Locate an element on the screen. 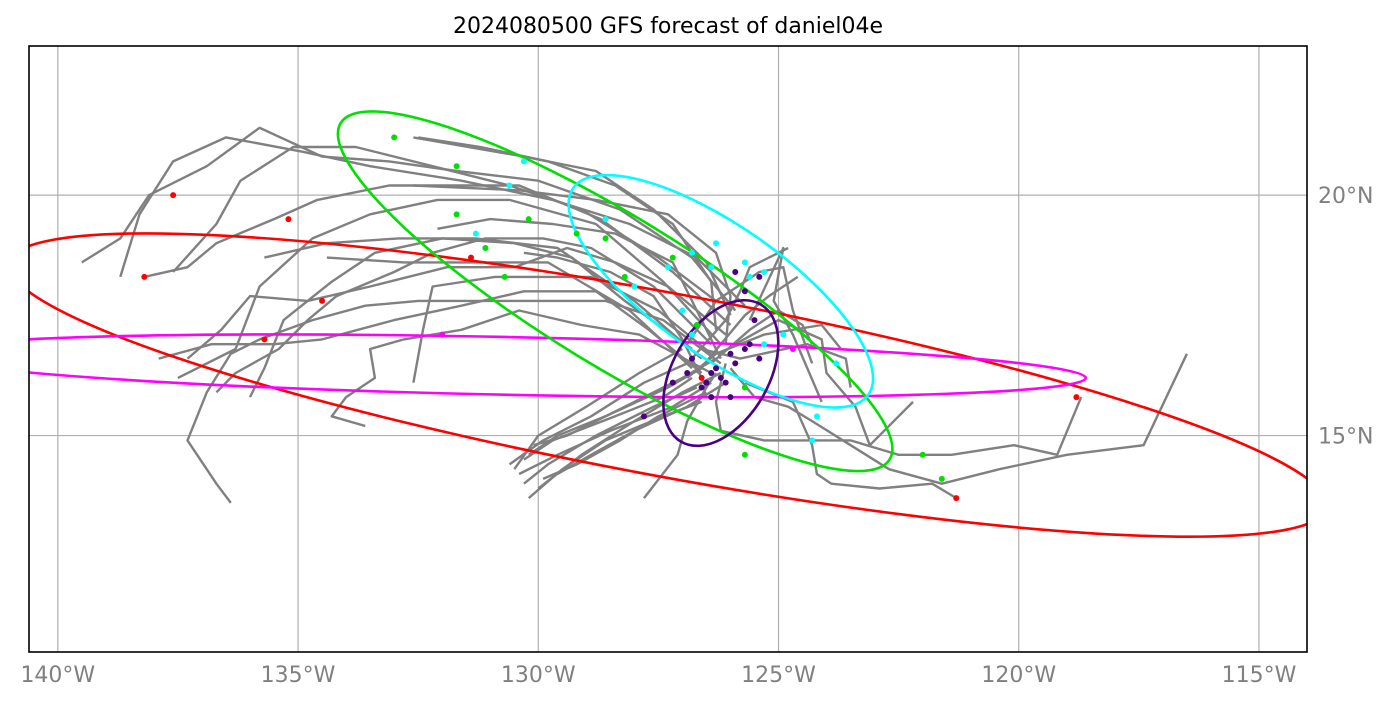  lon-tick-label: 140°W is located at coordinates (57, 675).